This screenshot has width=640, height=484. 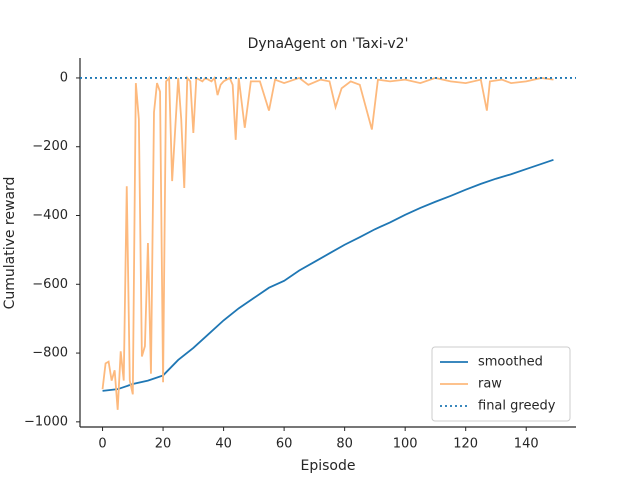 I want to click on x-tick-label: 40, so click(x=223, y=444).